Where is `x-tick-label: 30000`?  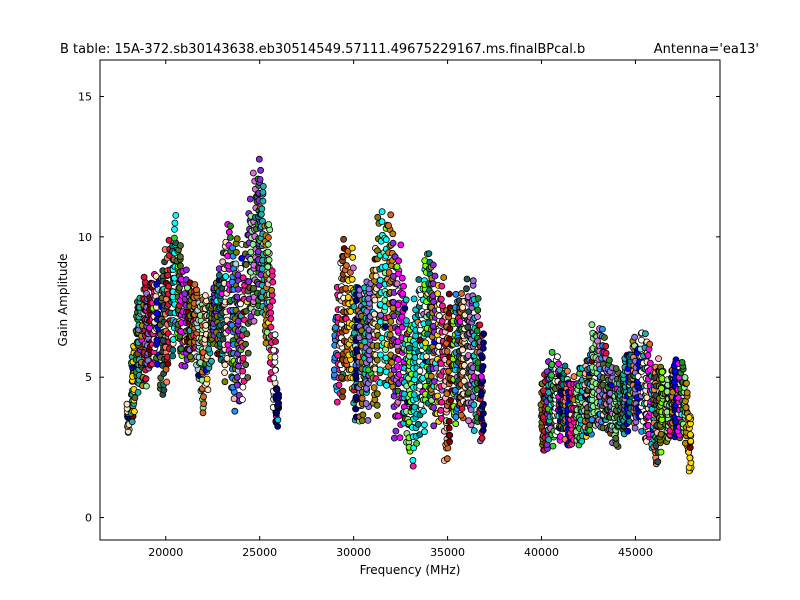 x-tick-label: 30000 is located at coordinates (353, 552).